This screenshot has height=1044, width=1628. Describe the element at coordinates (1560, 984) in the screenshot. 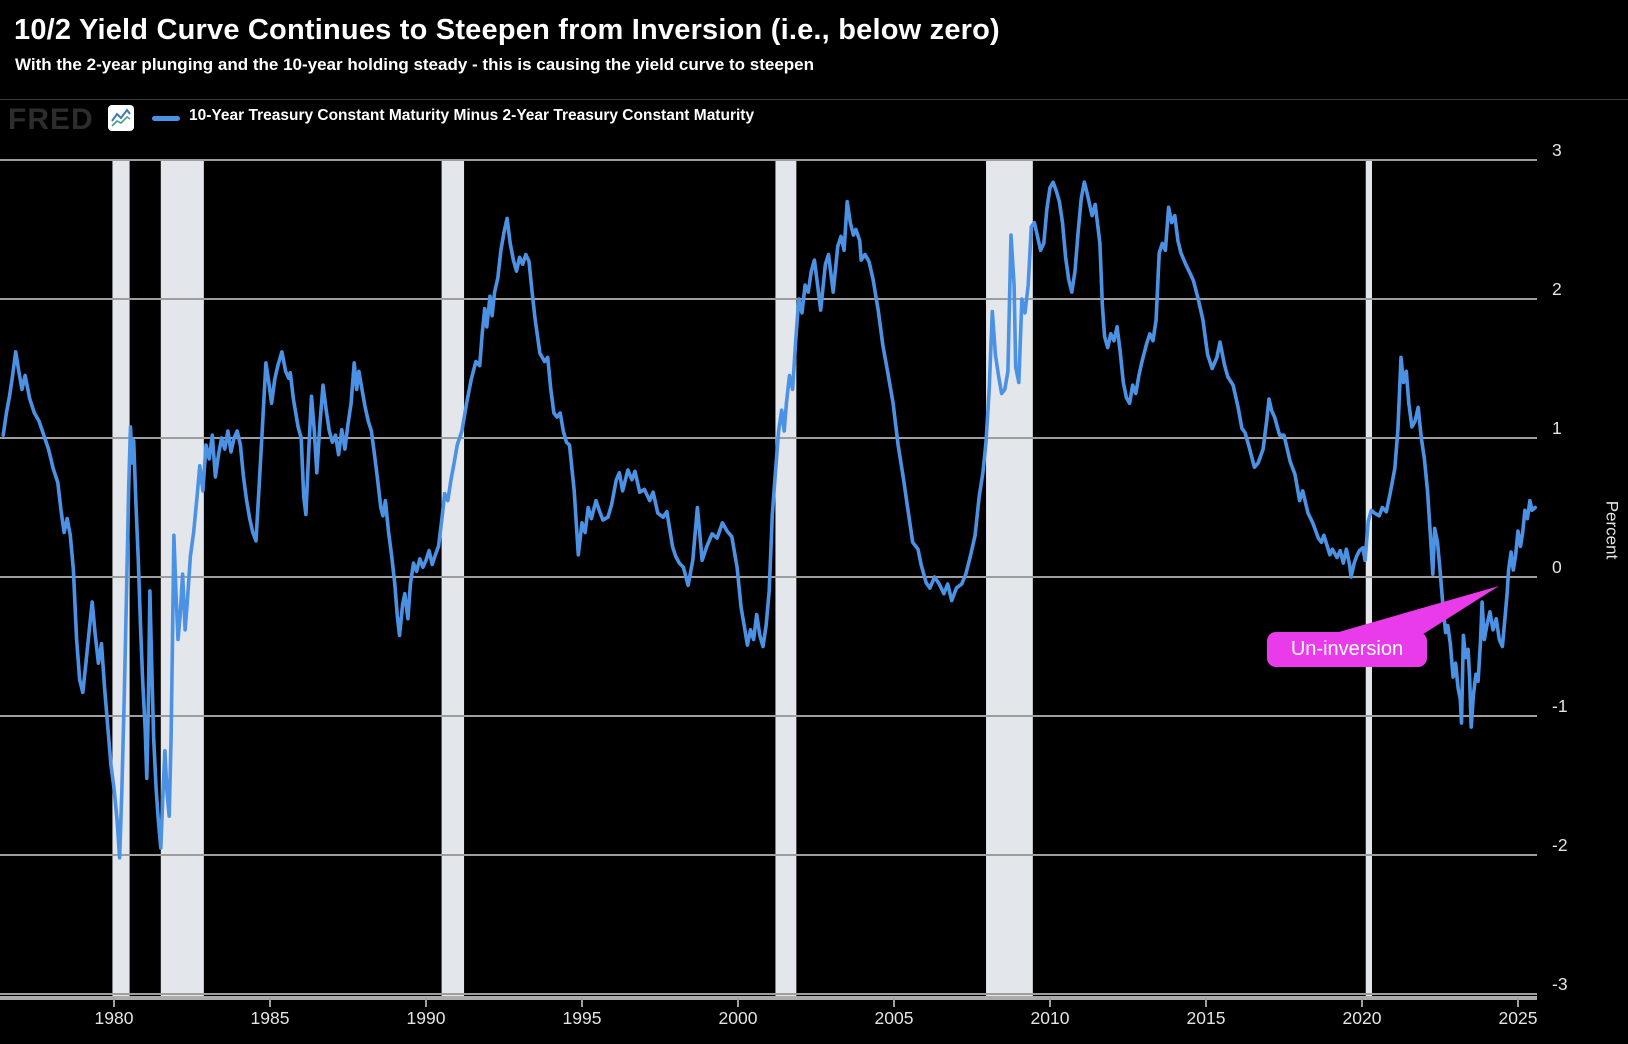

I see `y-tick-label: -3` at that location.